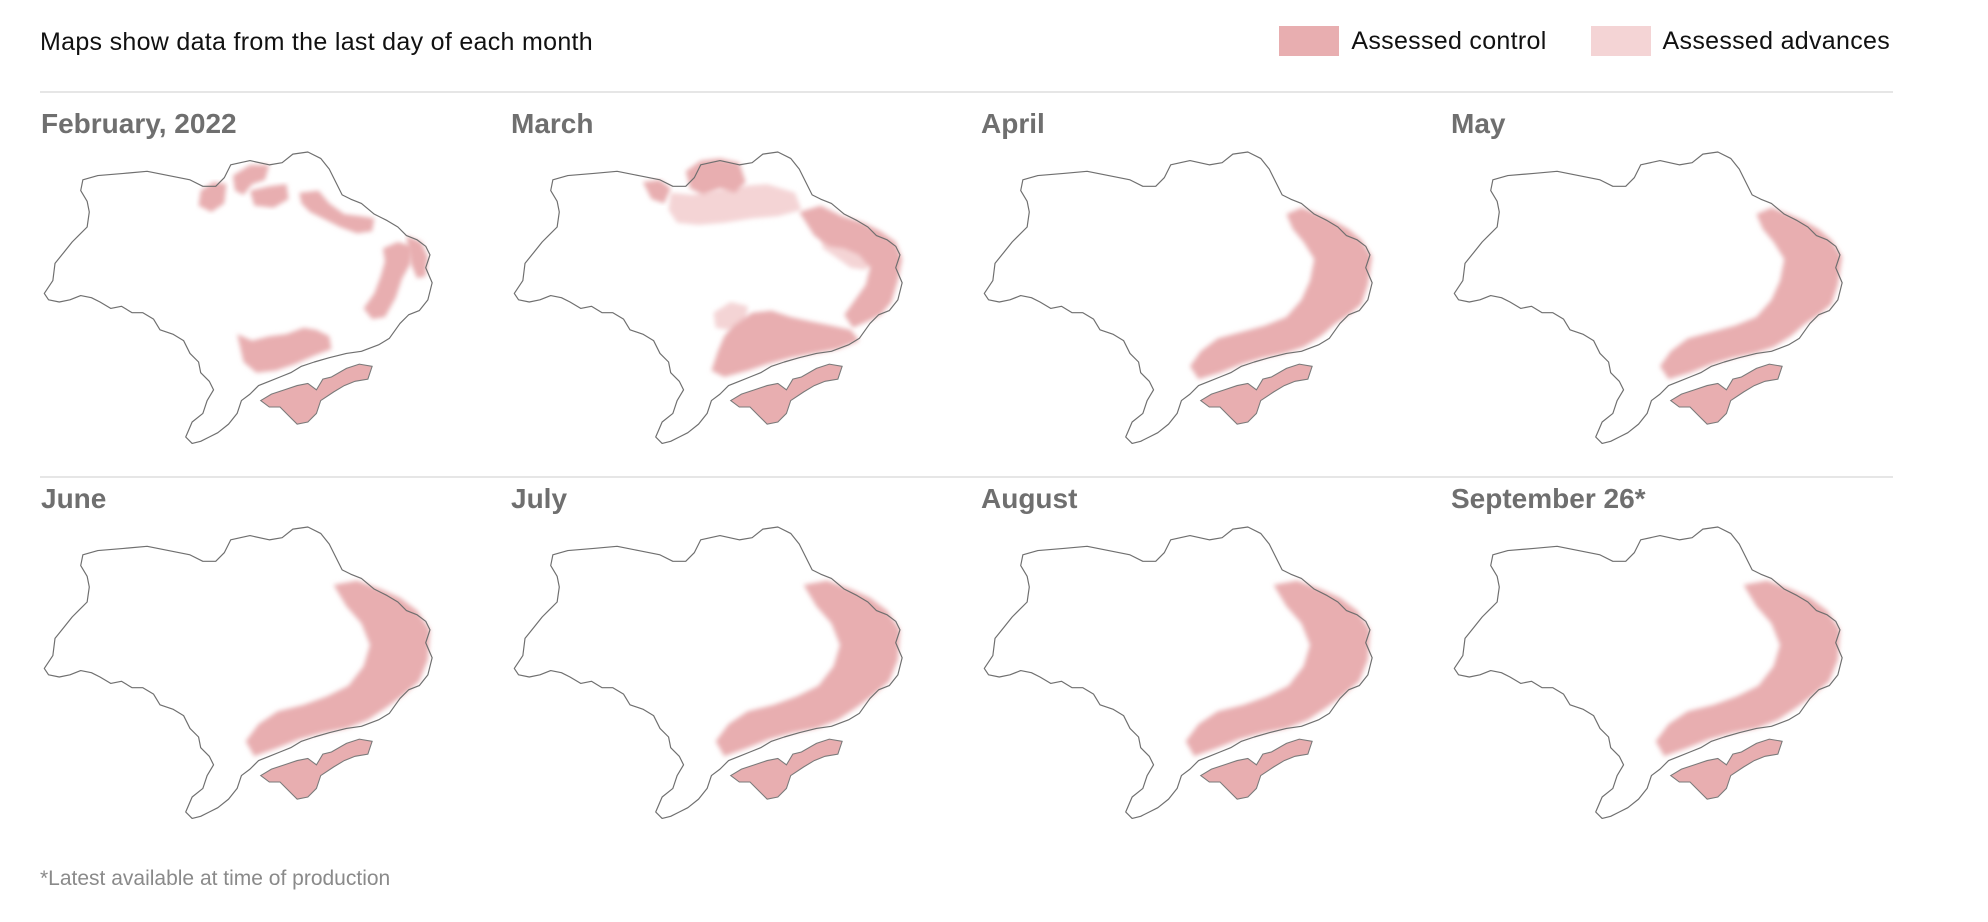  I want to click on map-panel: February, 2022, so click(270, 277).